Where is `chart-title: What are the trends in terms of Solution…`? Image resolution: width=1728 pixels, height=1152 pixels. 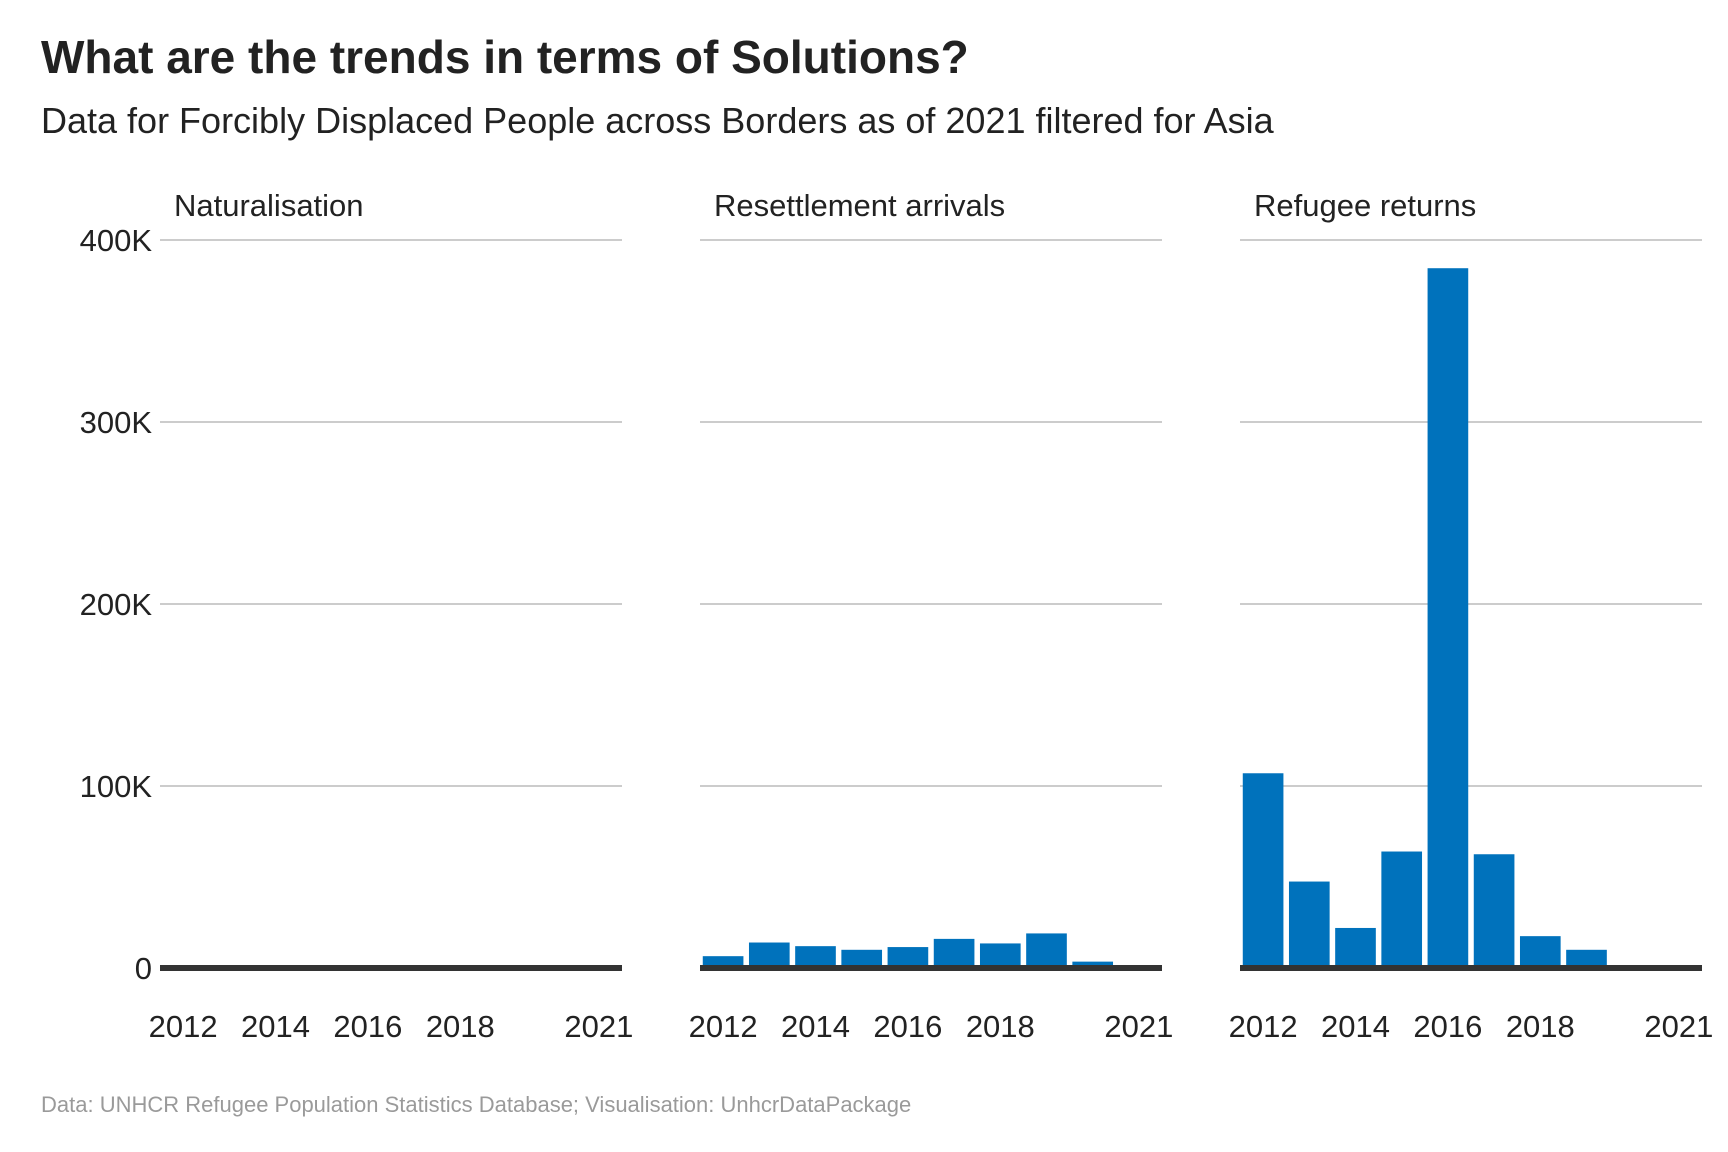 chart-title: What are the trends in terms of Solution… is located at coordinates (505, 57).